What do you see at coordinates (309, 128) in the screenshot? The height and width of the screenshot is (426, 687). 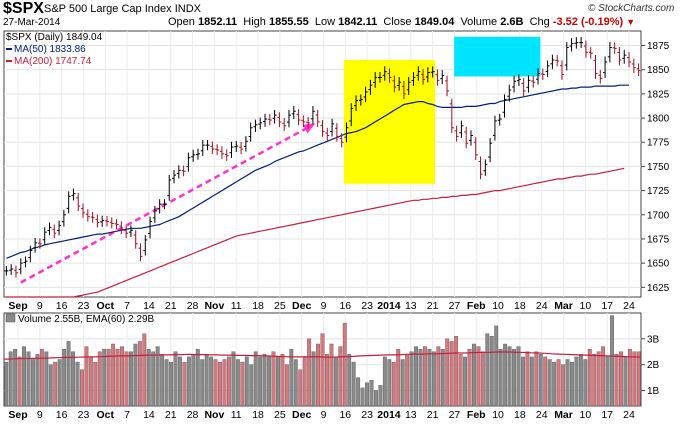 I see `trend-arrow-head` at bounding box center [309, 128].